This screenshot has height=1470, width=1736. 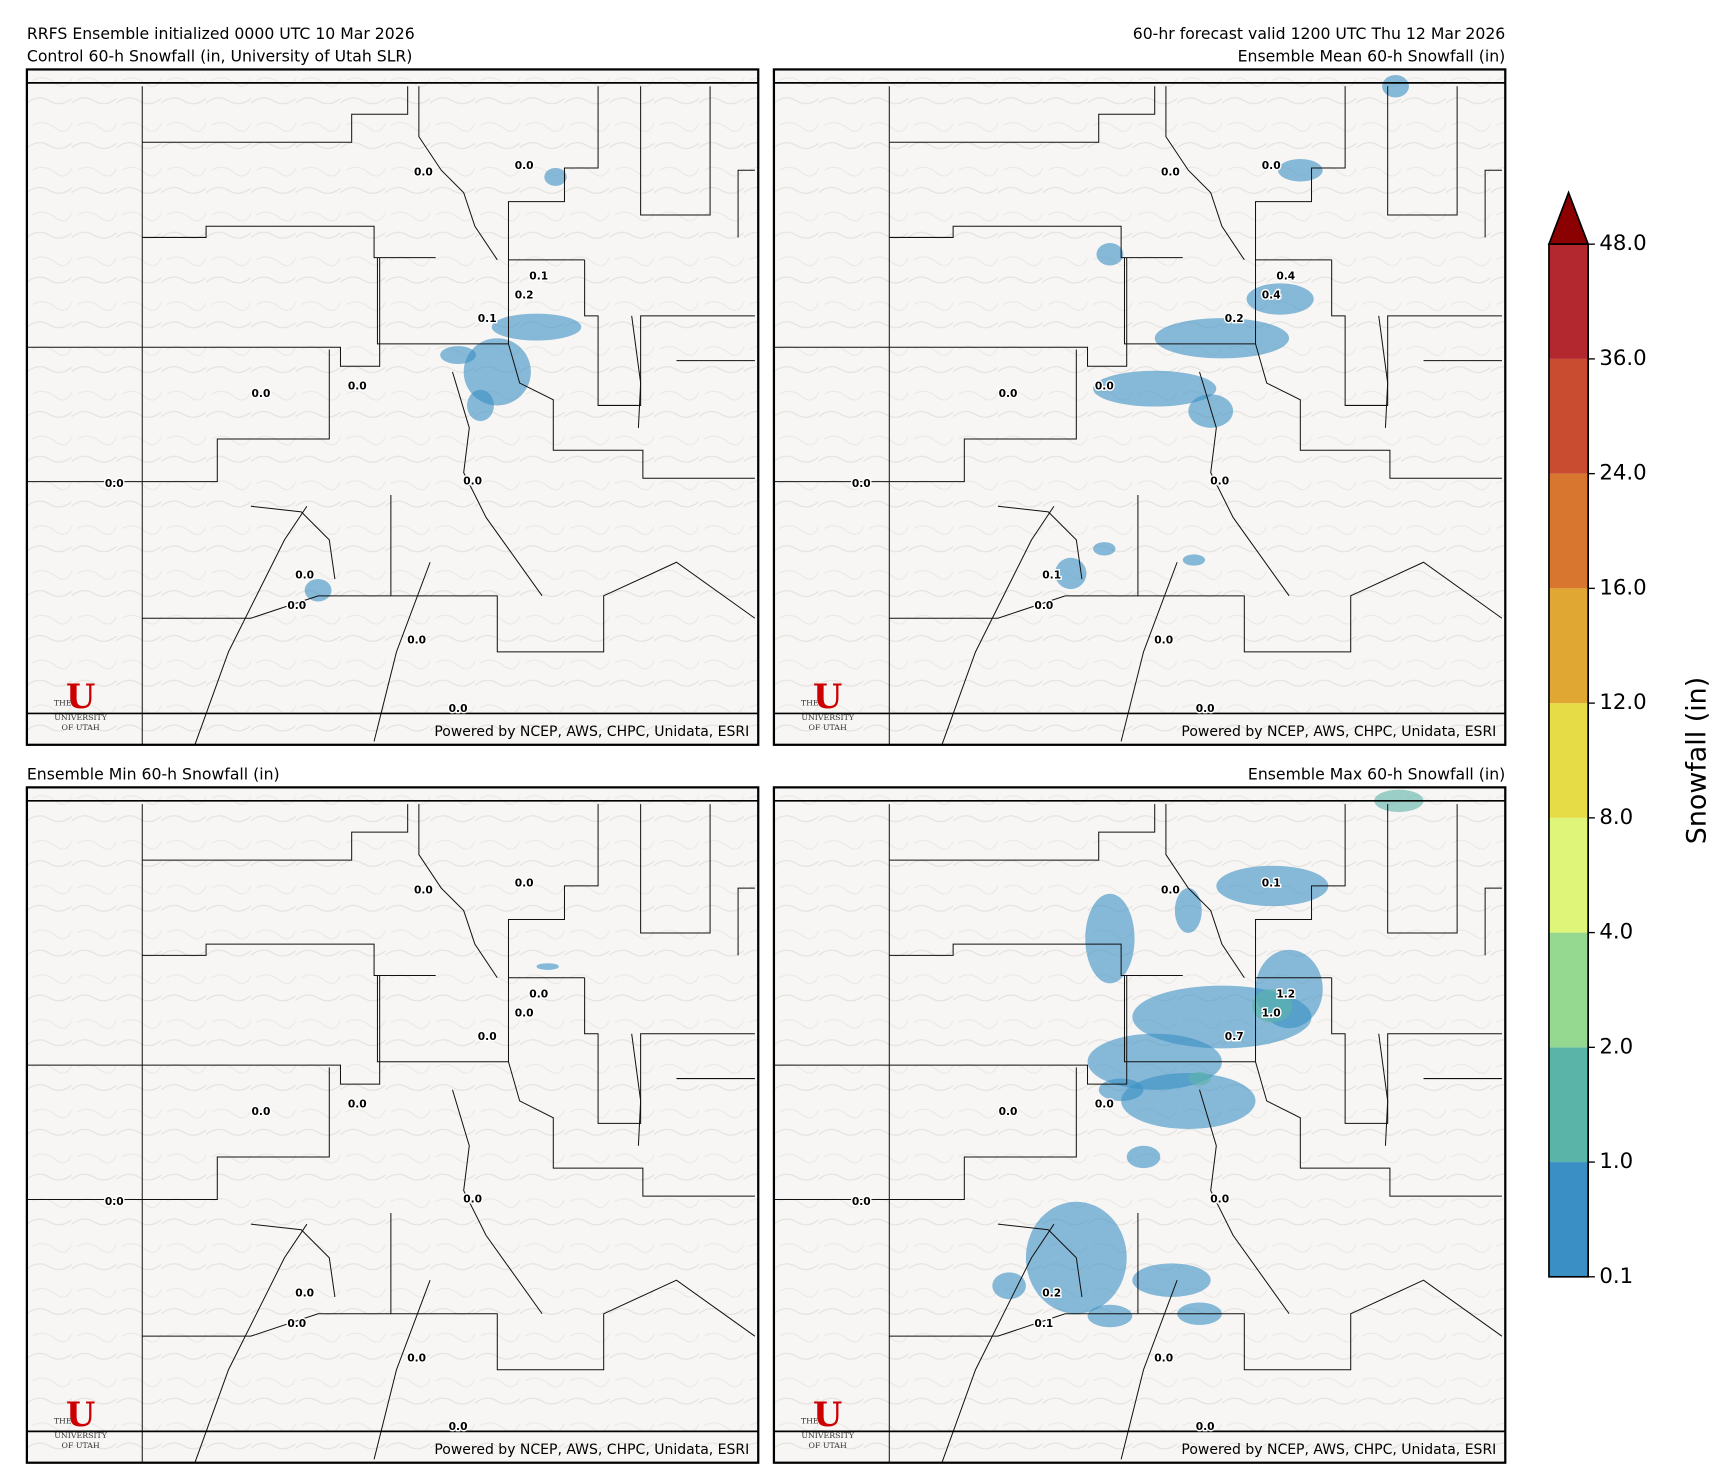 I want to click on point-value: 1.2, so click(x=1285, y=994).